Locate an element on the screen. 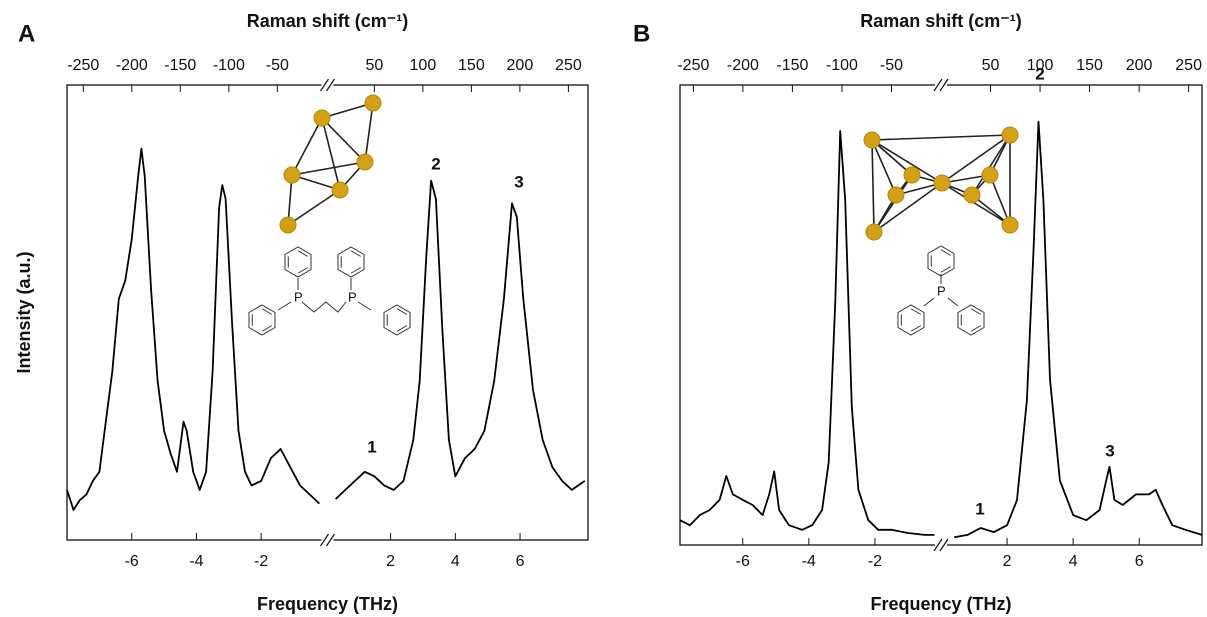 The image size is (1207, 617). y-axis-title: Intensity (a.u.) is located at coordinates (24, 312).